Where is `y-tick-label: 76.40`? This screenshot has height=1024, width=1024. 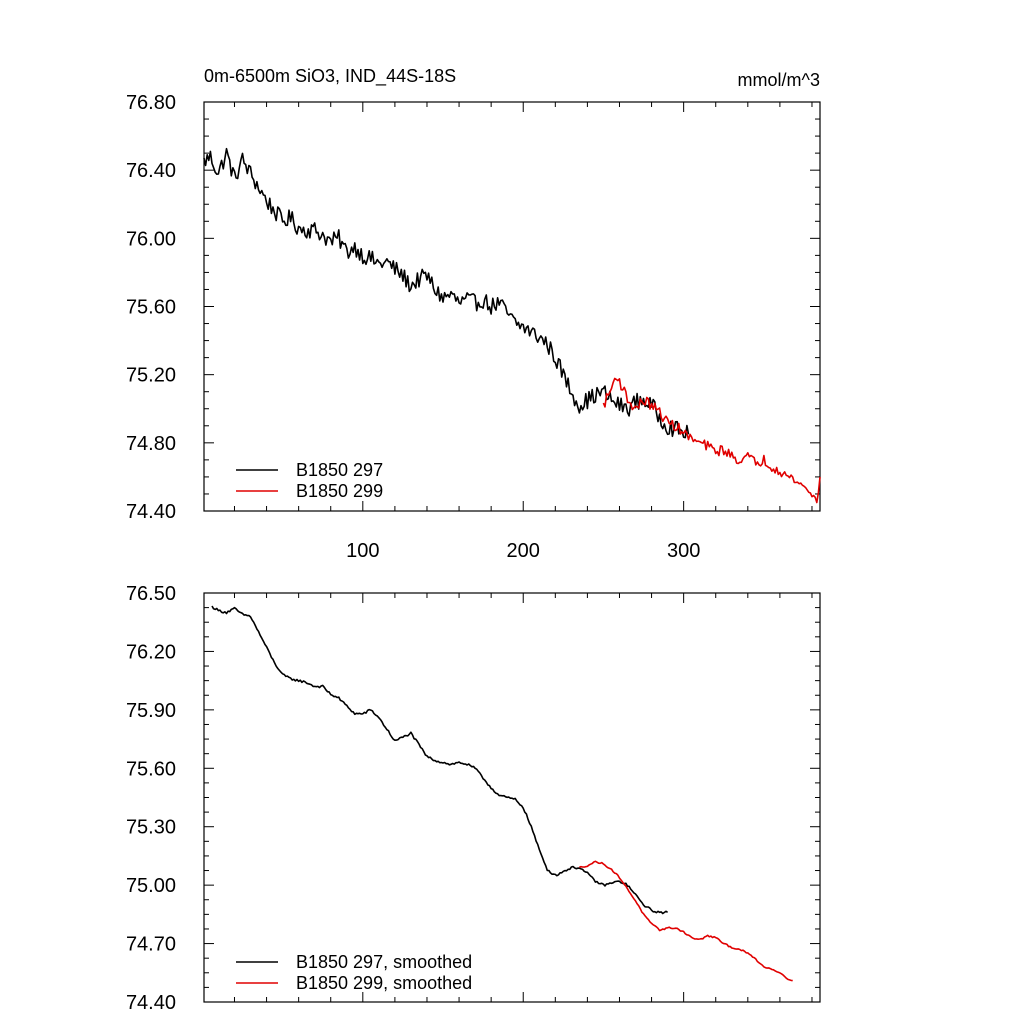 y-tick-label: 76.40 is located at coordinates (151, 171).